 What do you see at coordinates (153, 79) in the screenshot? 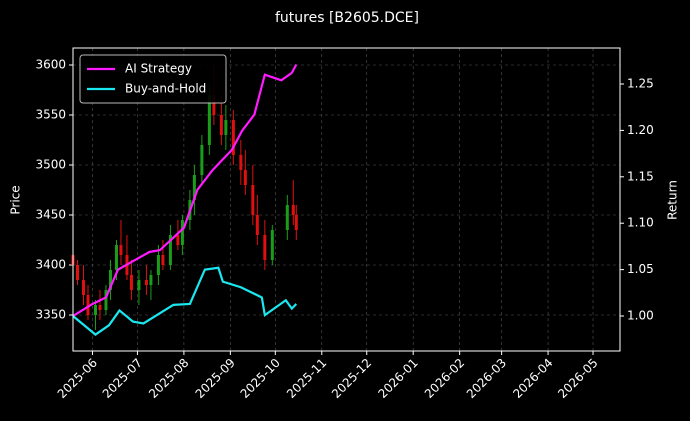
I see `legend-box` at bounding box center [153, 79].